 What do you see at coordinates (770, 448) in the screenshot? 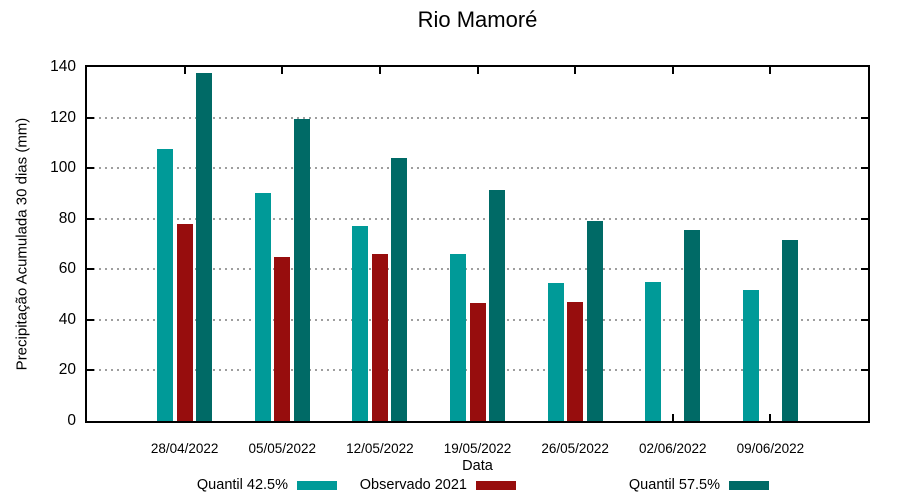
I see `x-tick-label: 09/06/2022` at bounding box center [770, 448].